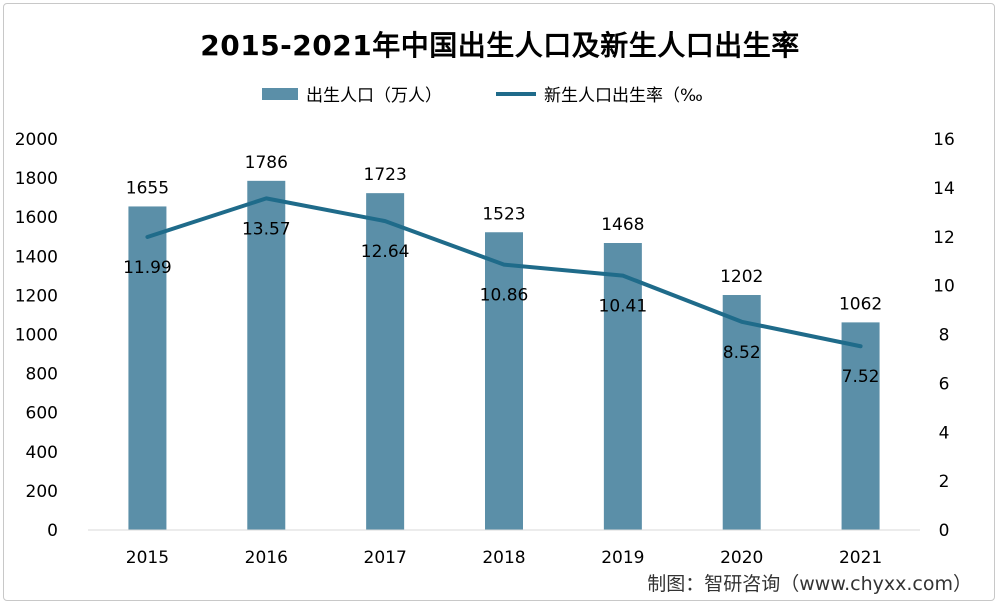 The height and width of the screenshot is (606, 1000). What do you see at coordinates (266, 229) in the screenshot?
I see `line-data-label: 13.57` at bounding box center [266, 229].